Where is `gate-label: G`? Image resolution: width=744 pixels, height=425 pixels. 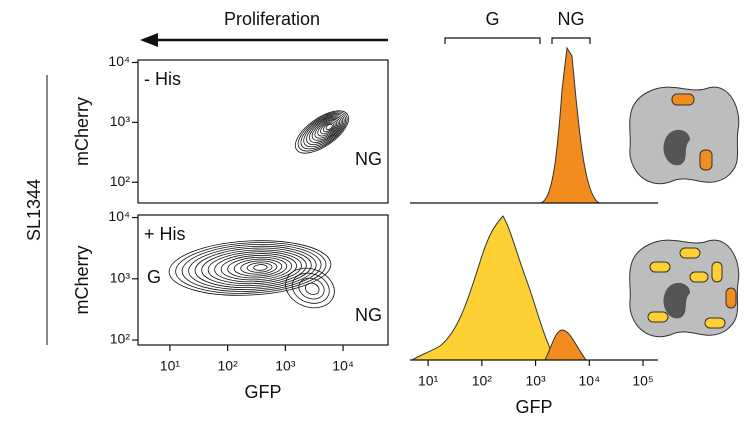 gate-label: G is located at coordinates (492, 19).